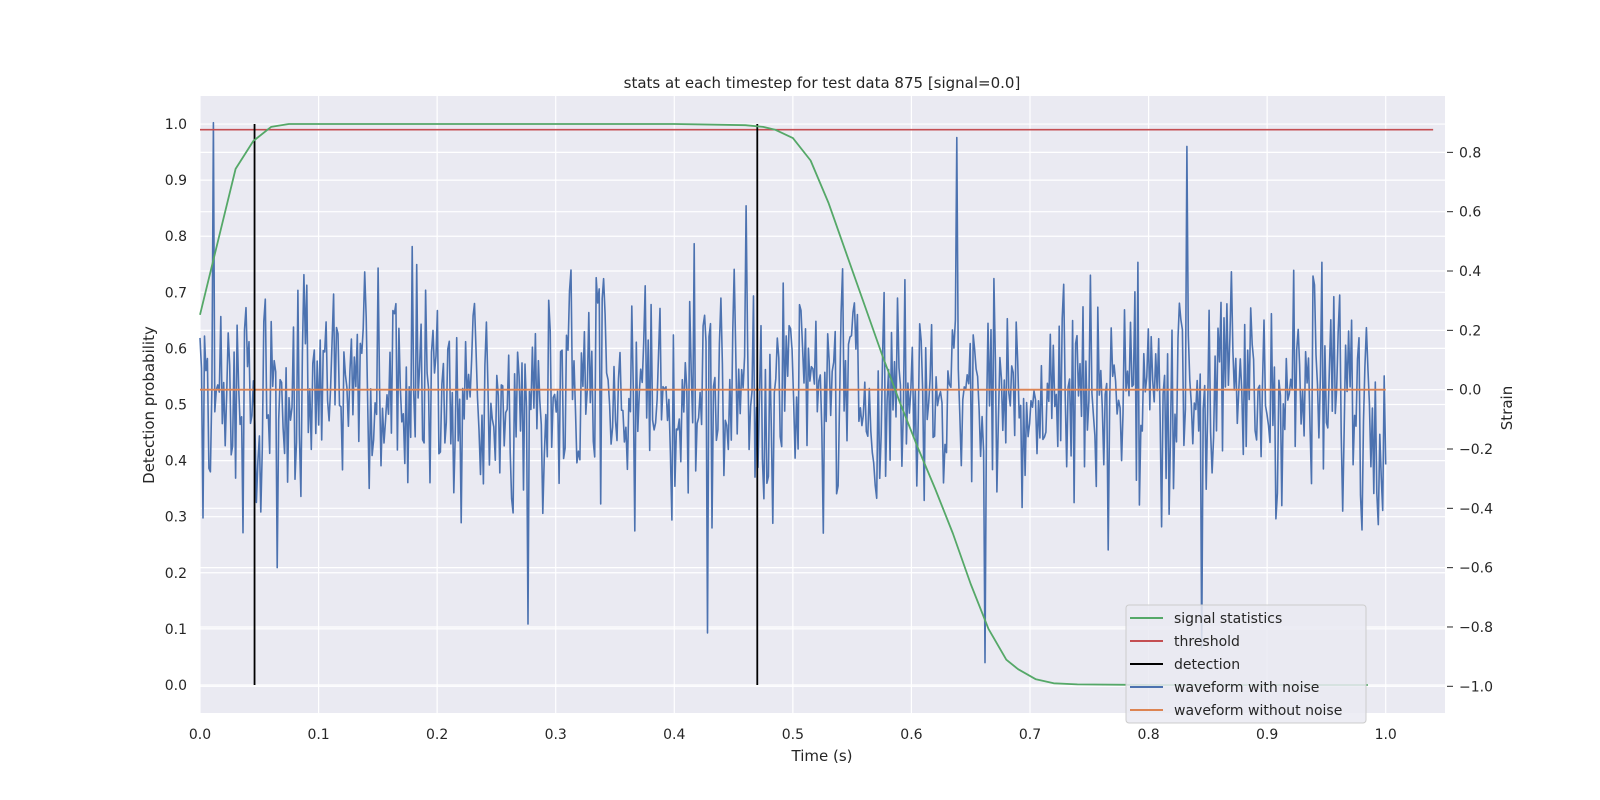 This screenshot has width=1600, height=800. What do you see at coordinates (1470, 420) in the screenshot?
I see `right-y-tick-labels: −1.0 −0.8 −0.6 −0.4 −0.2 0.0 0.2 0.4 0.6 0.8` at bounding box center [1470, 420].